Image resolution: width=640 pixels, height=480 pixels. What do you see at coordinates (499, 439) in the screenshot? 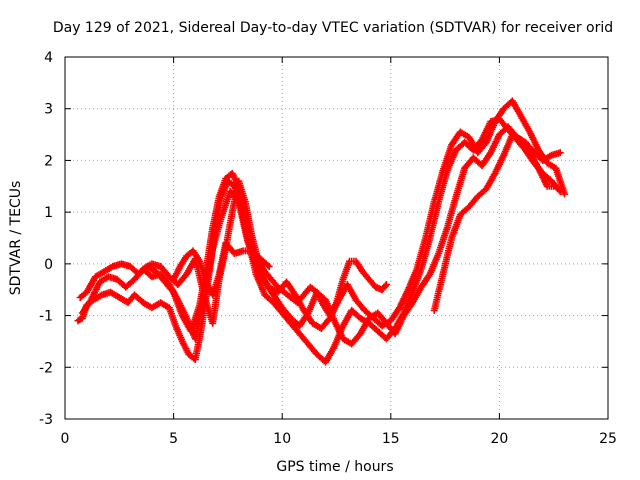
I see `x-tick-label: 20` at bounding box center [499, 439].